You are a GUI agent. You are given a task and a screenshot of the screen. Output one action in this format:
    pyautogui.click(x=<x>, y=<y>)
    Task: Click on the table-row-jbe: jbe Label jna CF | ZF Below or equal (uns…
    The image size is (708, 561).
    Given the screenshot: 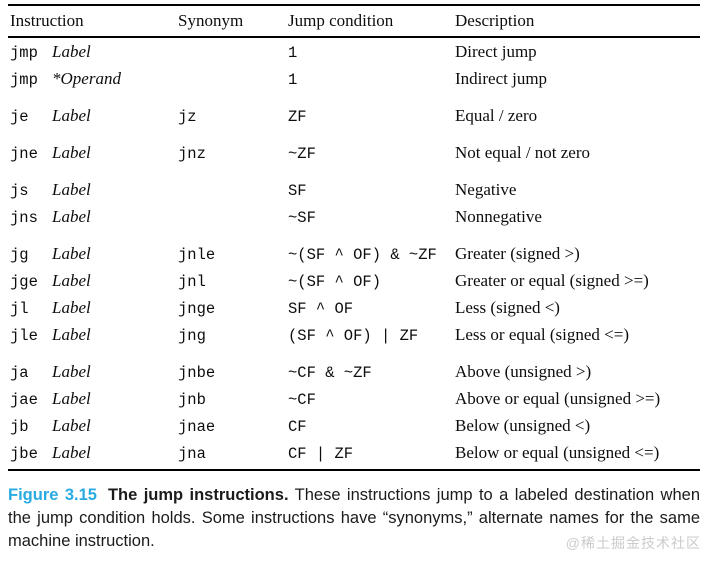 What is the action you would take?
    pyautogui.click(x=354, y=452)
    